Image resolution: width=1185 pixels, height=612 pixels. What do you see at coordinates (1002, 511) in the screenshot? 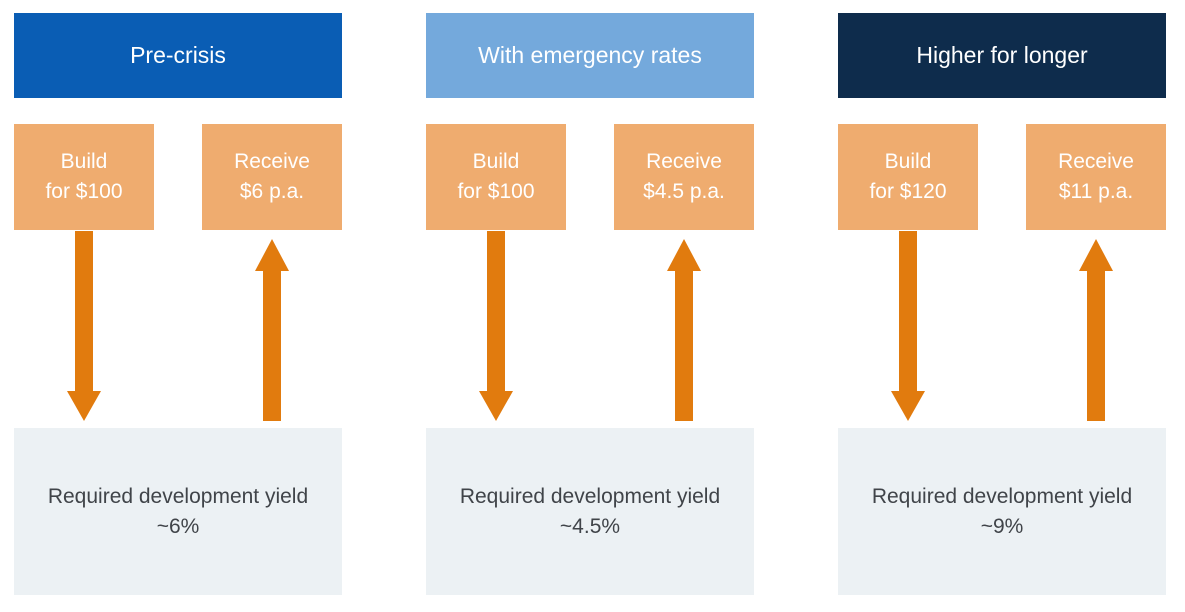
I see `required-yield-panel: Required development yield ~9%` at bounding box center [1002, 511].